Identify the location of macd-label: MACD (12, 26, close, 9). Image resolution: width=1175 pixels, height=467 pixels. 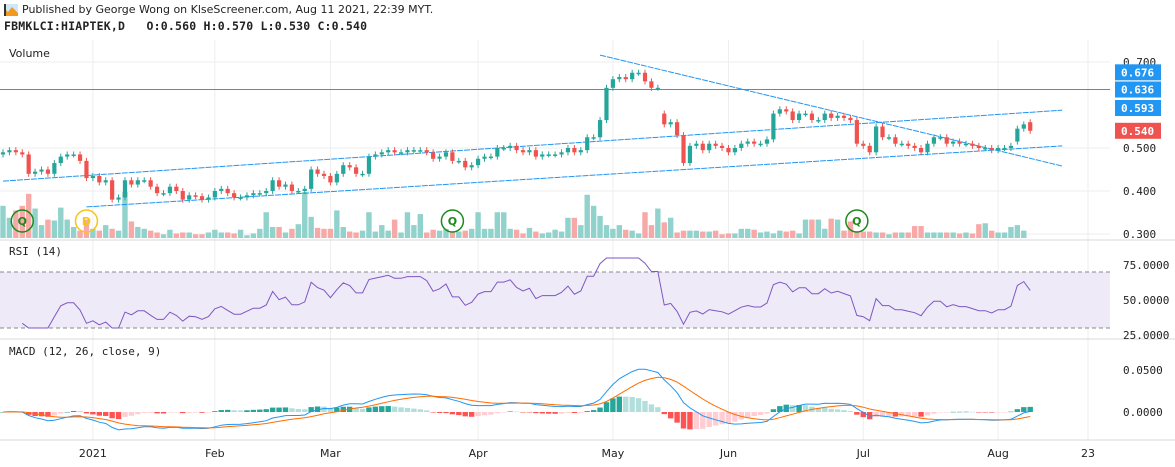
(85, 351).